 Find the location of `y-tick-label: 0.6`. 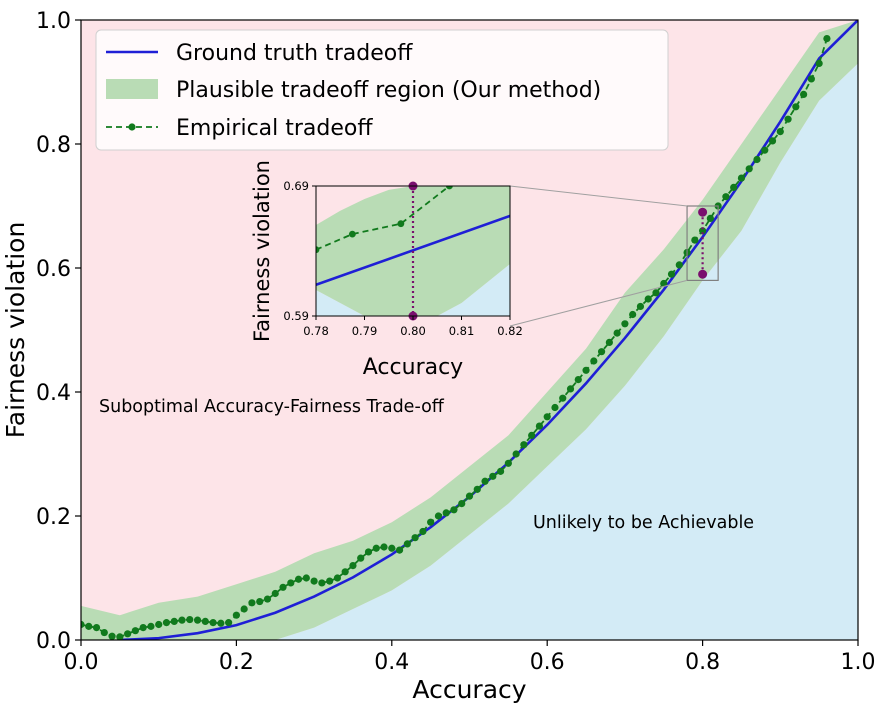

y-tick-label: 0.6 is located at coordinates (53, 269).